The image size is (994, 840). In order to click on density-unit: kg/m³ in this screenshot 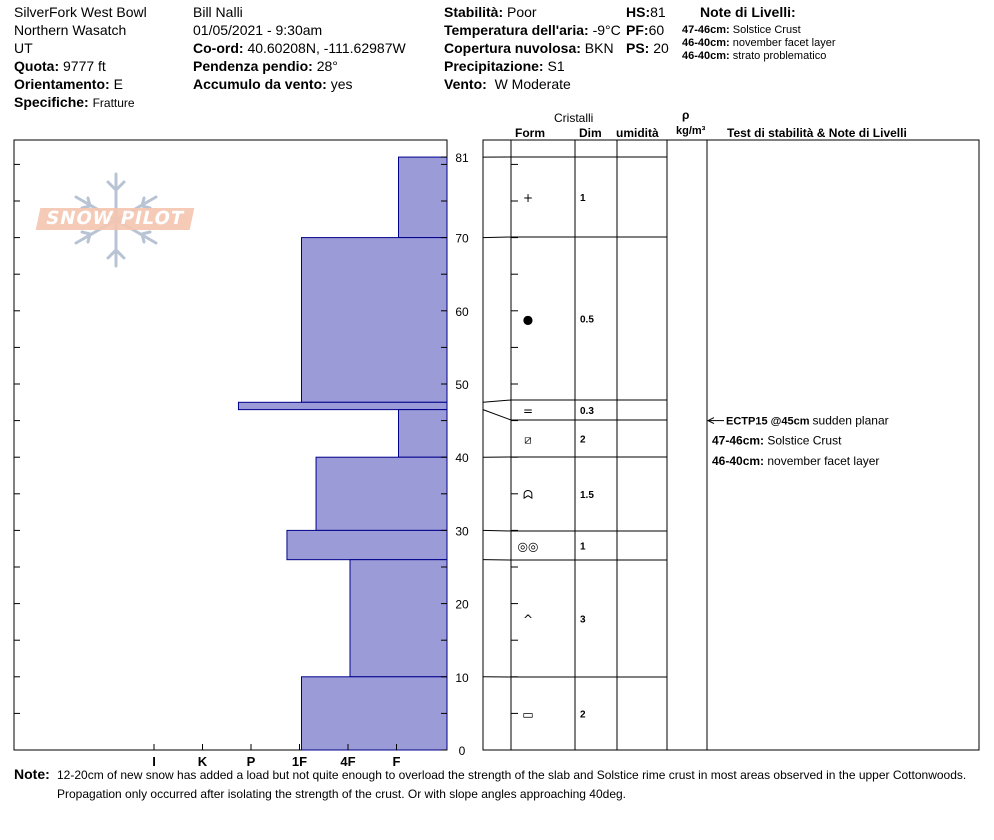, I will do `click(691, 131)`.